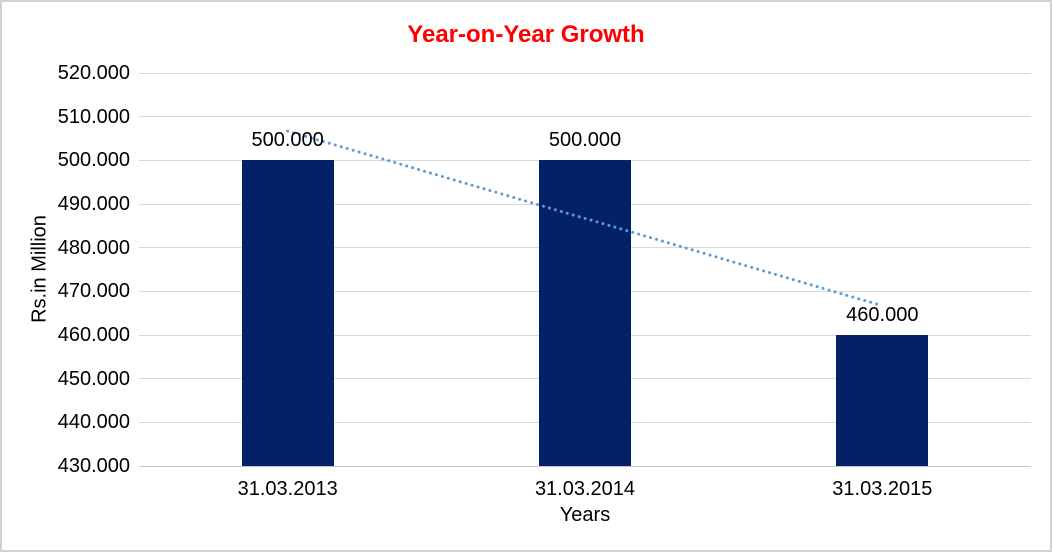  Describe the element at coordinates (93, 73) in the screenshot. I see `y-tick-label: 520.000` at that location.